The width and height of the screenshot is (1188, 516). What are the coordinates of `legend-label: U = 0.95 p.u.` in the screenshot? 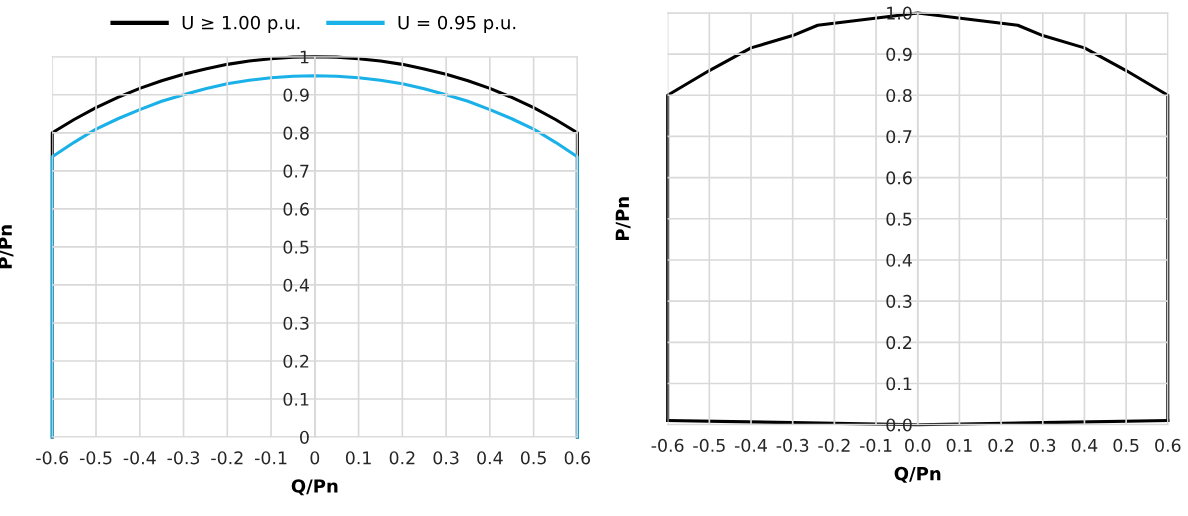 It's located at (457, 24).